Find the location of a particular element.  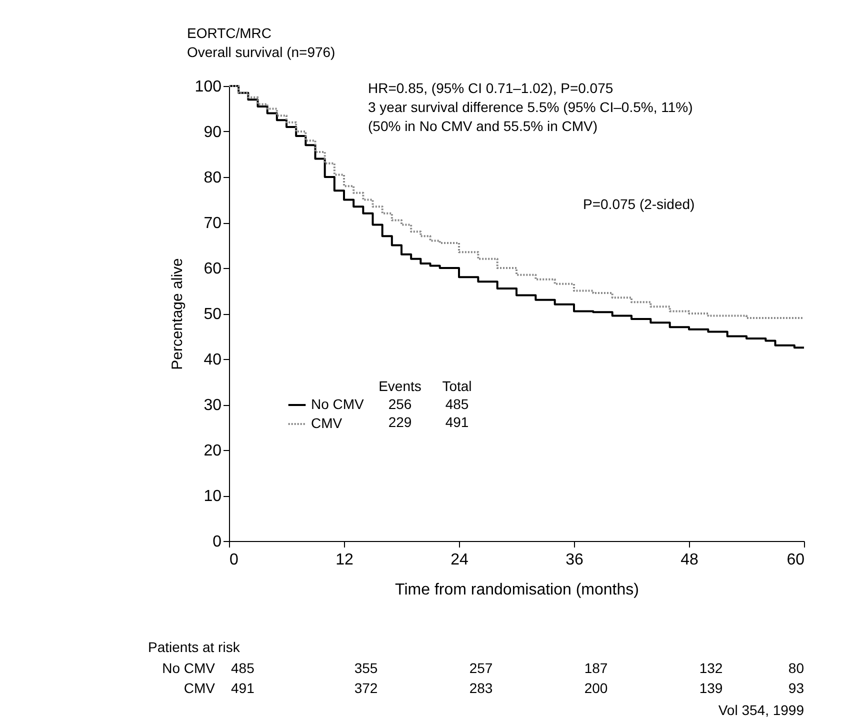

chart-subtitle: Overall survival (n=976) is located at coordinates (261, 52).